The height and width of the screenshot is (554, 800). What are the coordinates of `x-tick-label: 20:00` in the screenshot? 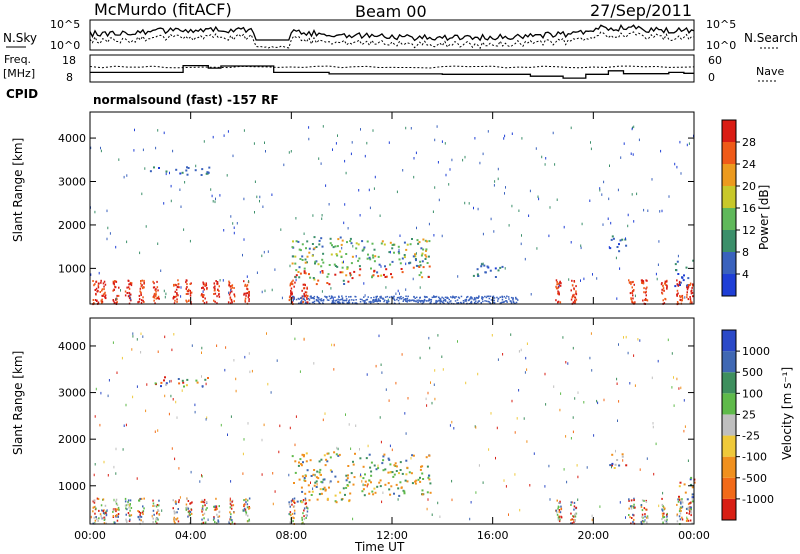 It's located at (593, 535).